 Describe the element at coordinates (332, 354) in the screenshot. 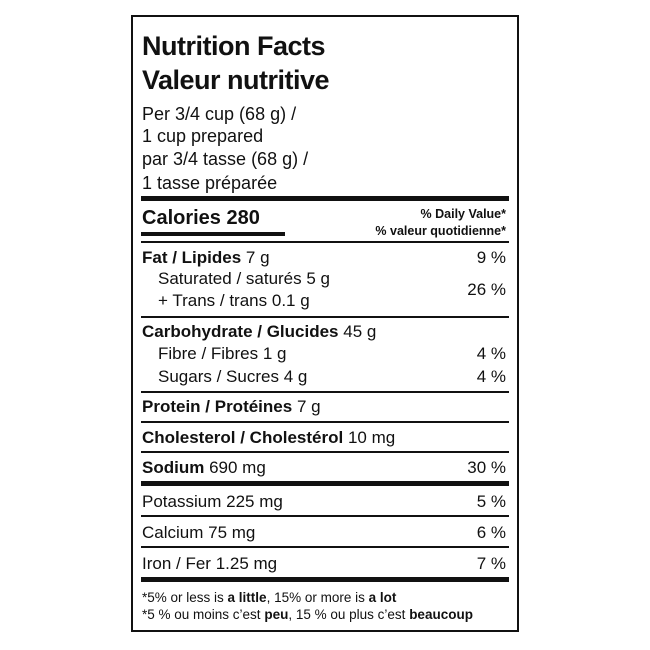

I see `row: Fibre / Fibres 1 g 4 %` at that location.